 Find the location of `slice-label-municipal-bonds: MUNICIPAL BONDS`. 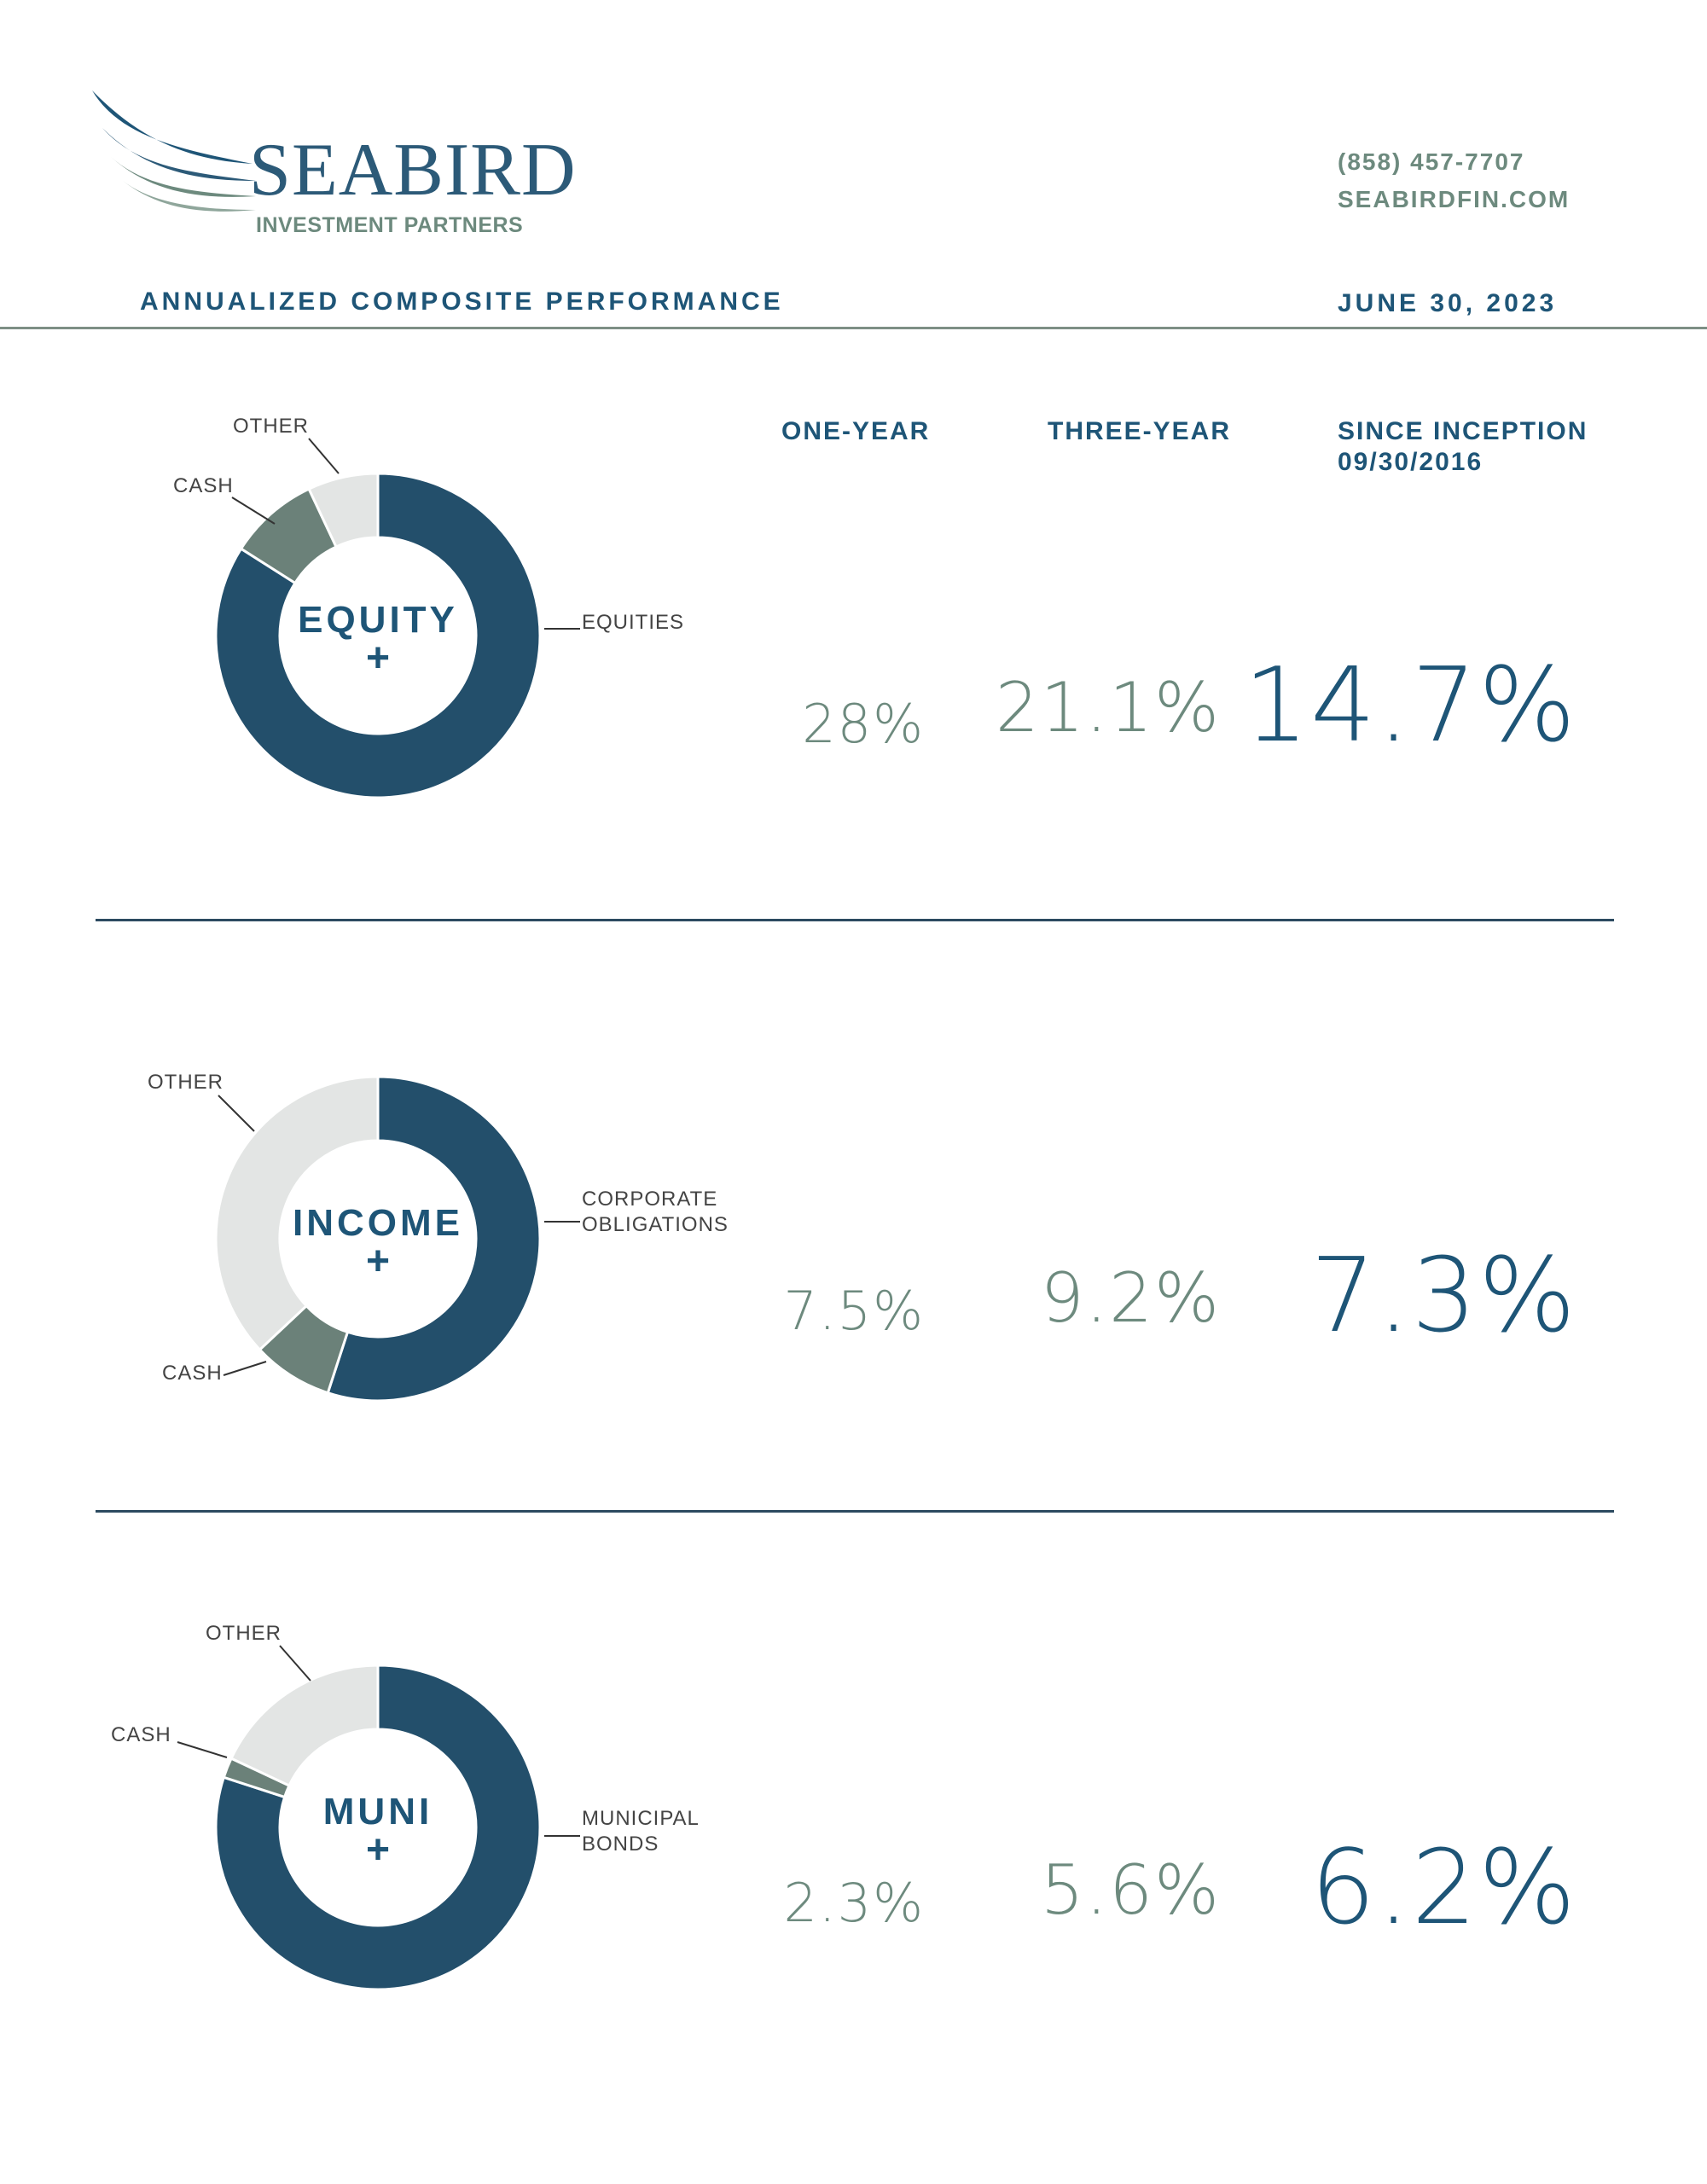

slice-label-municipal-bonds: MUNICIPAL BONDS is located at coordinates (641, 1831).